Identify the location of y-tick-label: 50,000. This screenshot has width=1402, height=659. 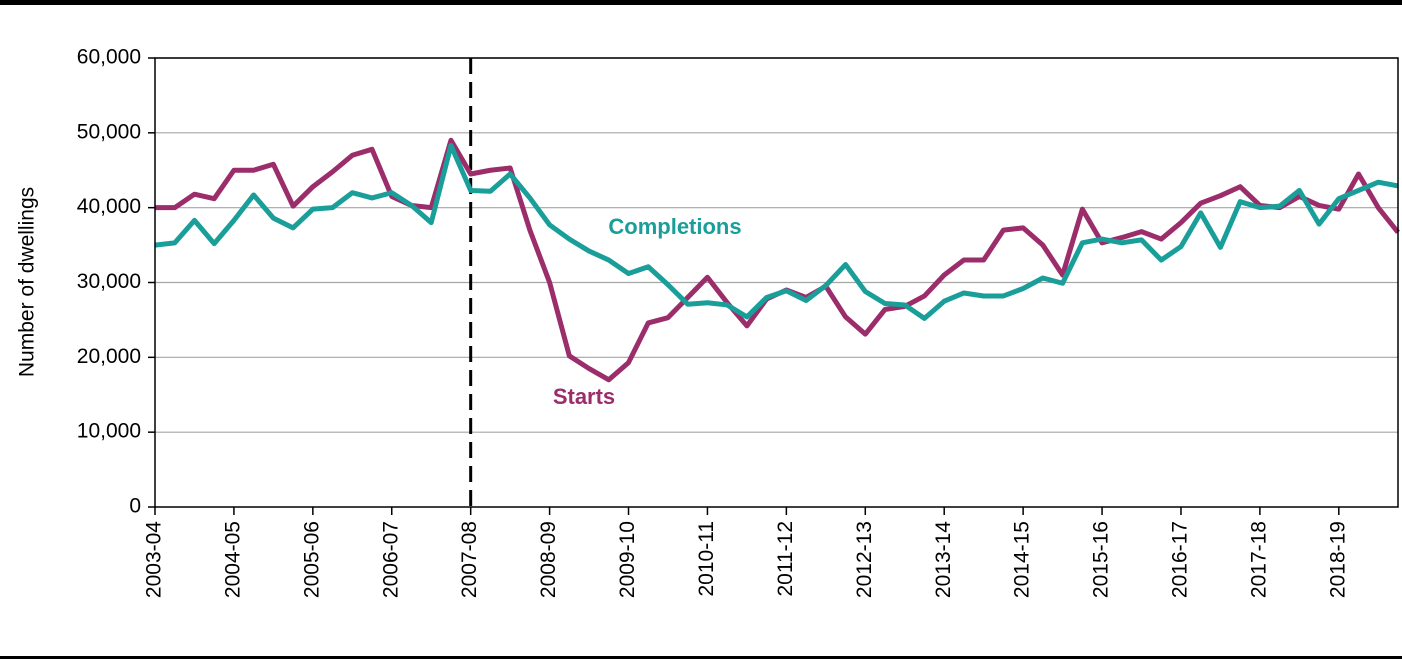
(109, 131).